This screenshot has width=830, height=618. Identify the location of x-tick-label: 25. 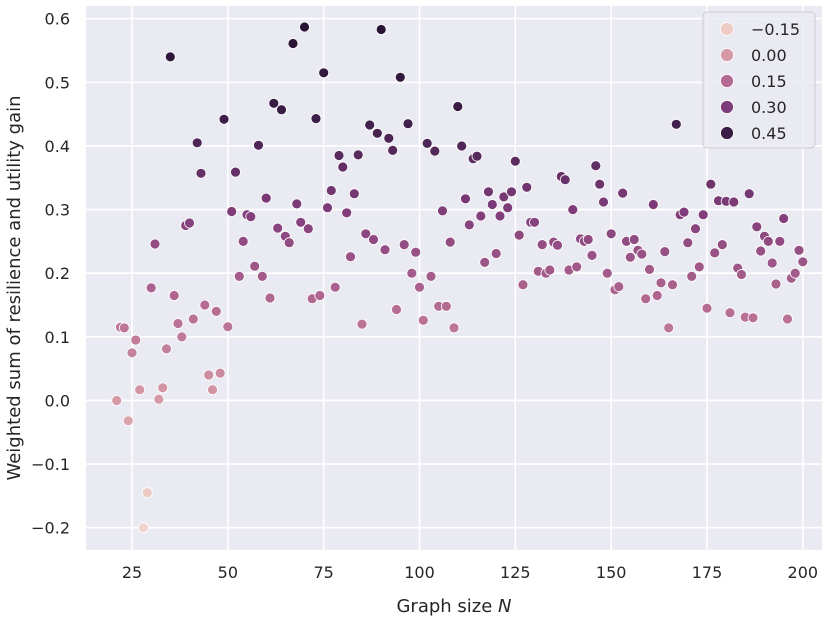
(132, 572).